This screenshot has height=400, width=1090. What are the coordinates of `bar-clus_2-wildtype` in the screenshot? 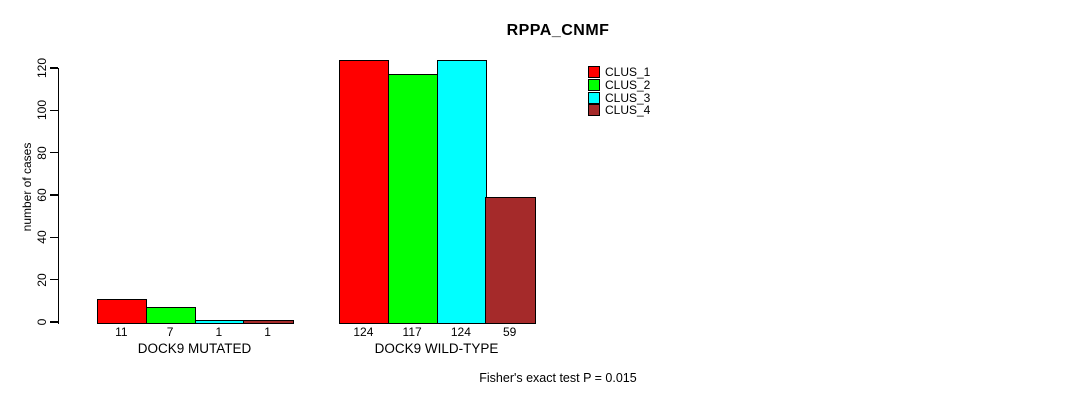 It's located at (412, 199).